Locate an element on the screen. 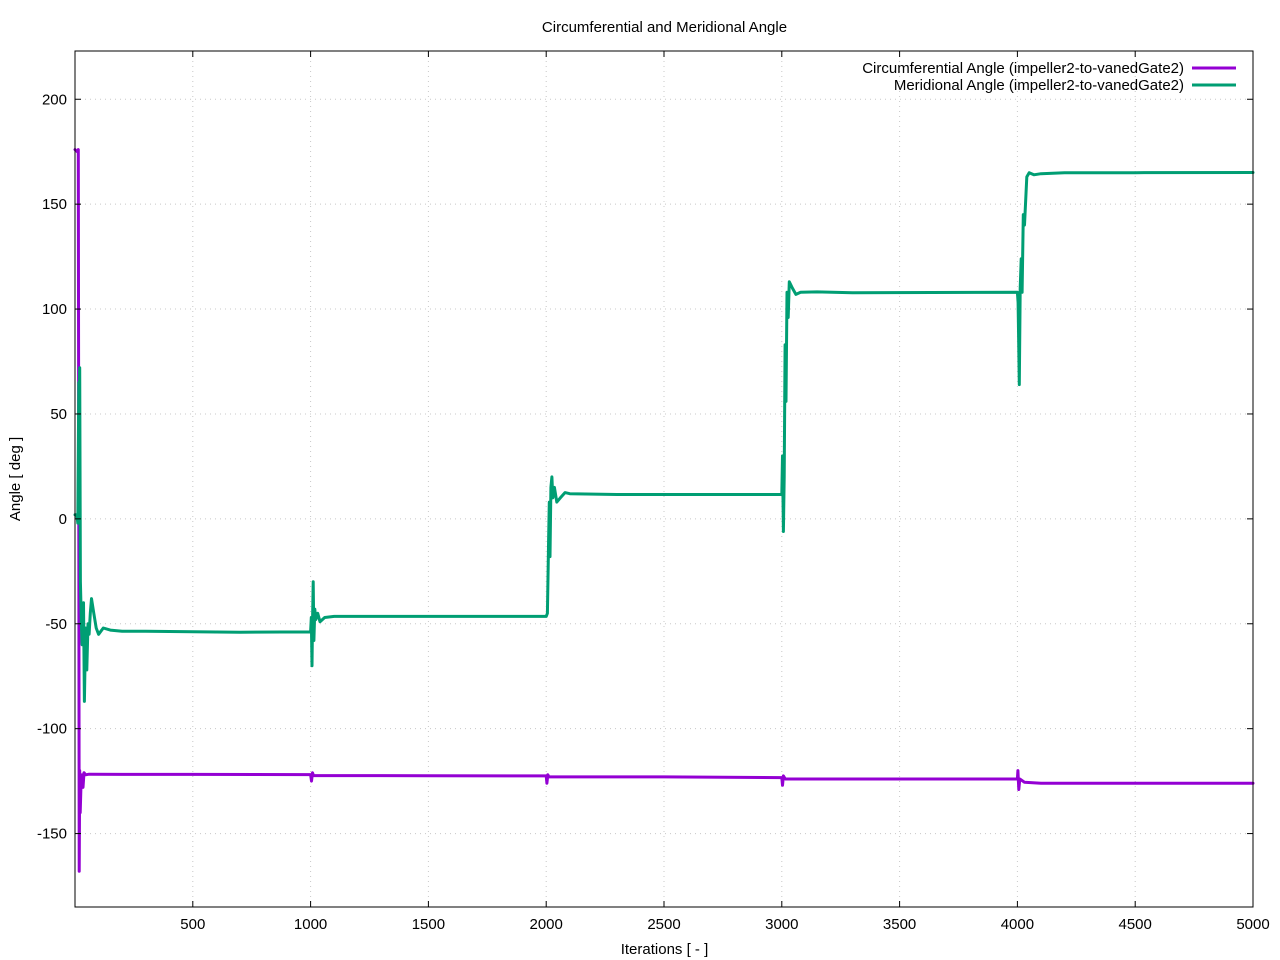 This screenshot has width=1280, height=960. x-tick-label: 4500 is located at coordinates (1135, 924).